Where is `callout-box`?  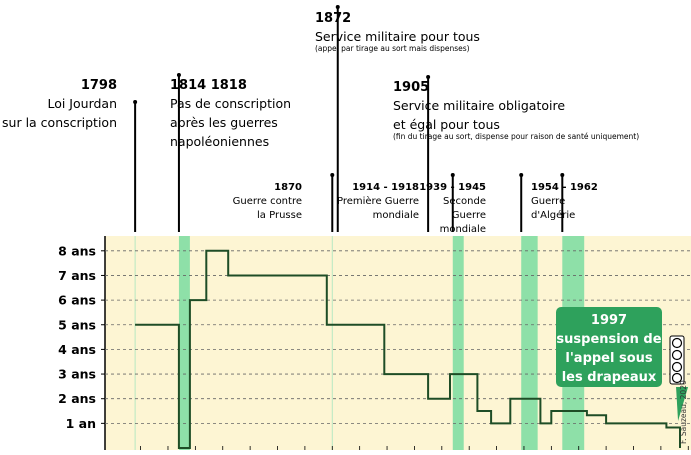 callout-box is located at coordinates (609, 347).